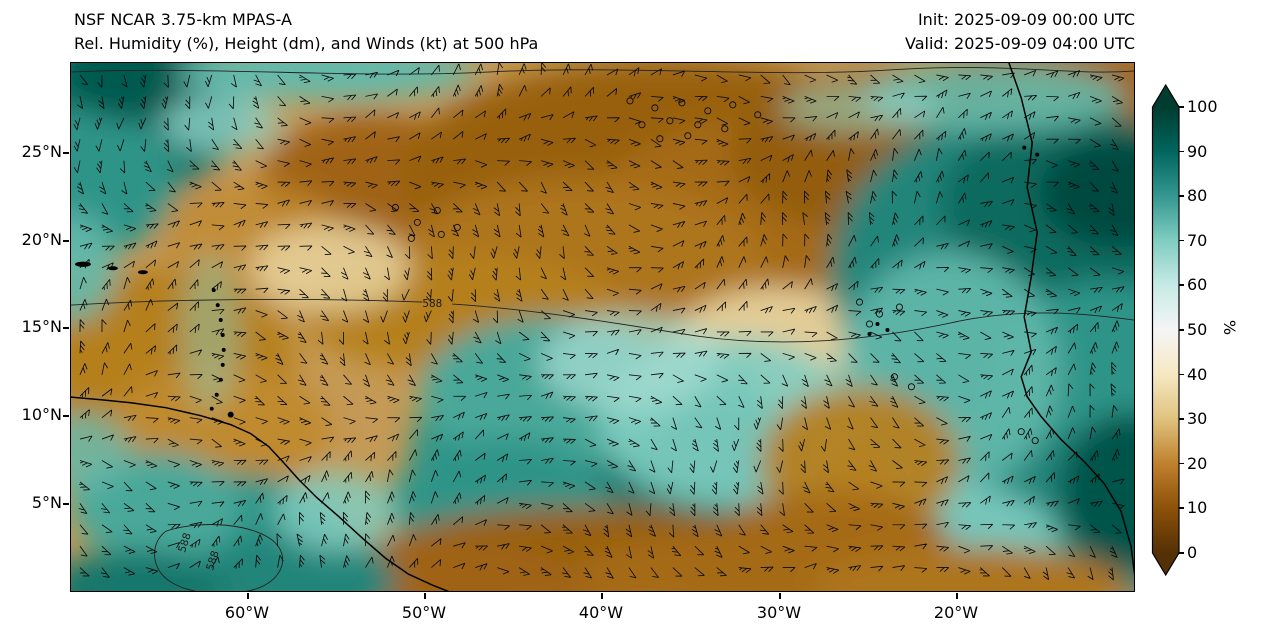 The width and height of the screenshot is (1262, 639). What do you see at coordinates (46, 502) in the screenshot?
I see `y-axis-label-5n: 5°N` at bounding box center [46, 502].